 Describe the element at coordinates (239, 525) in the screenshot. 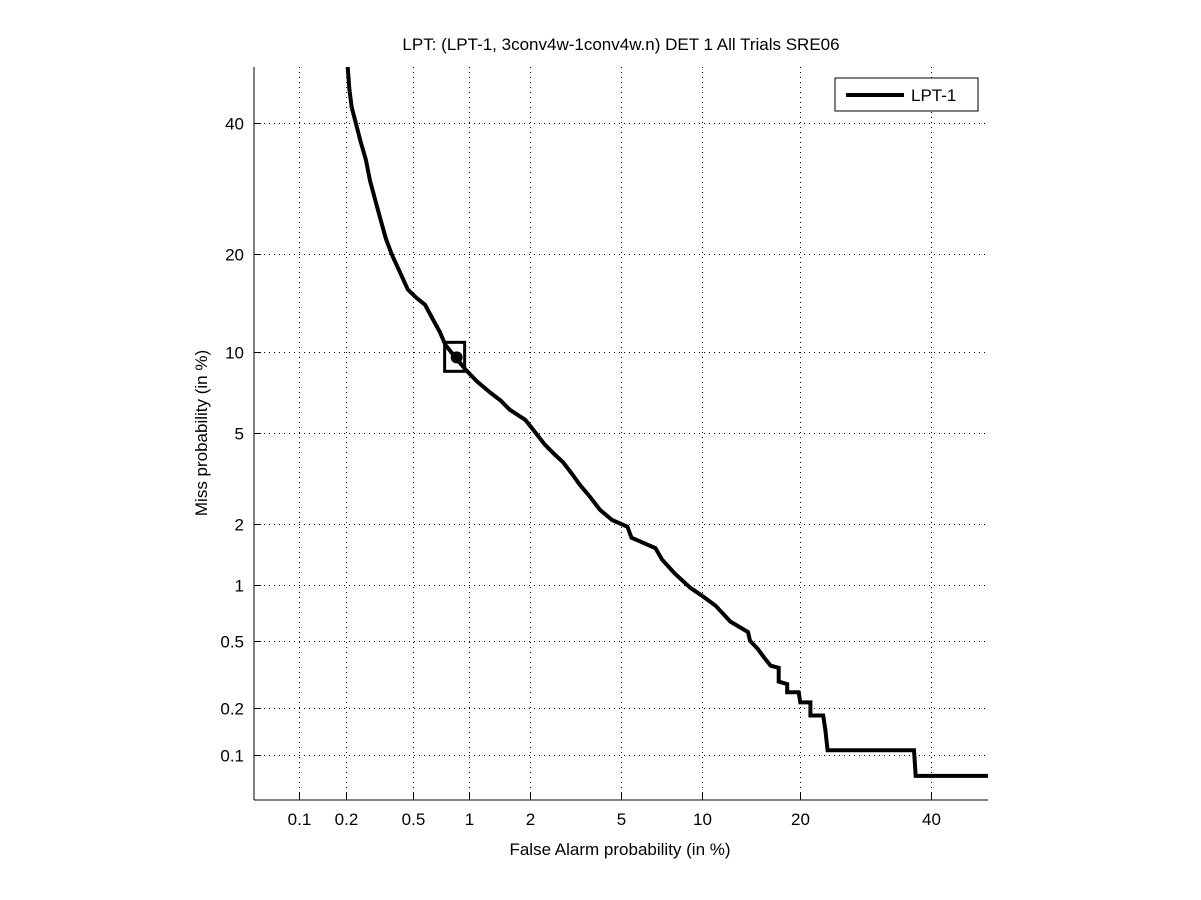

I see `y-tick-label: 2` at that location.